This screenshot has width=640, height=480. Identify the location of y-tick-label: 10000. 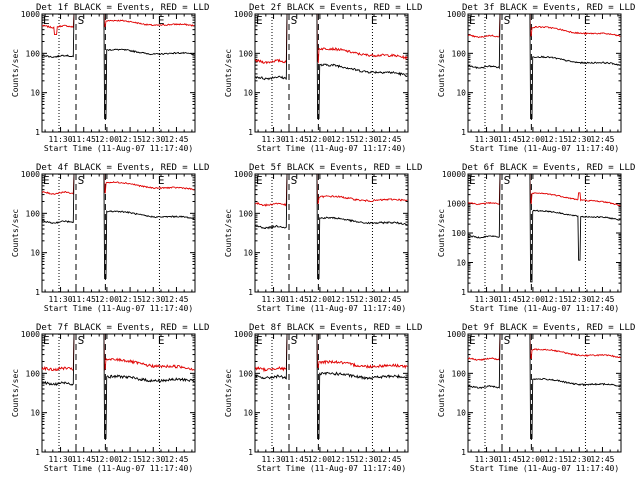
(454, 174).